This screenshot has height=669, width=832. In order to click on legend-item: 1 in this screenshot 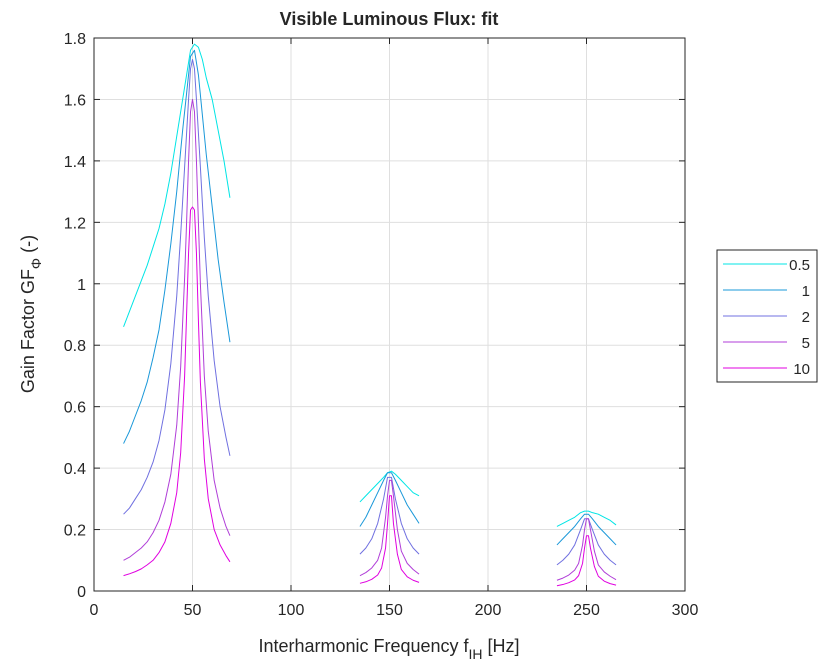, I will do `click(766, 291)`.